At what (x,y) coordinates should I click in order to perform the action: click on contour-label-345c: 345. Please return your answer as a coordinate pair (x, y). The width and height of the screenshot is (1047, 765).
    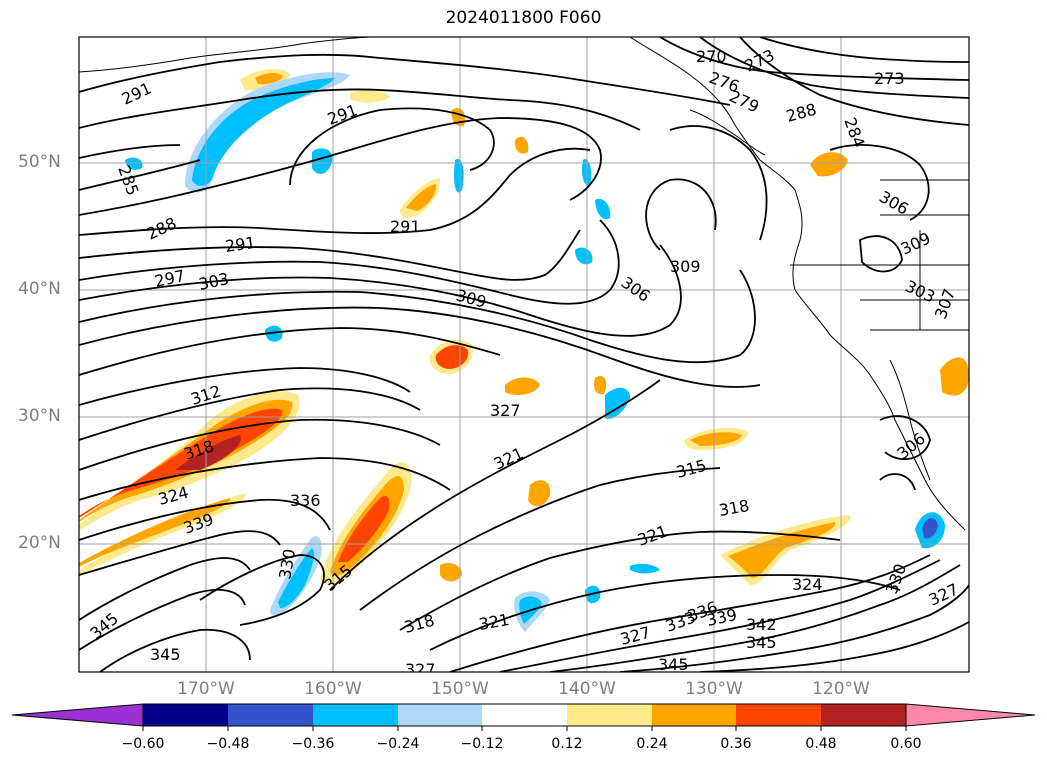
    Looking at the image, I should click on (673, 664).